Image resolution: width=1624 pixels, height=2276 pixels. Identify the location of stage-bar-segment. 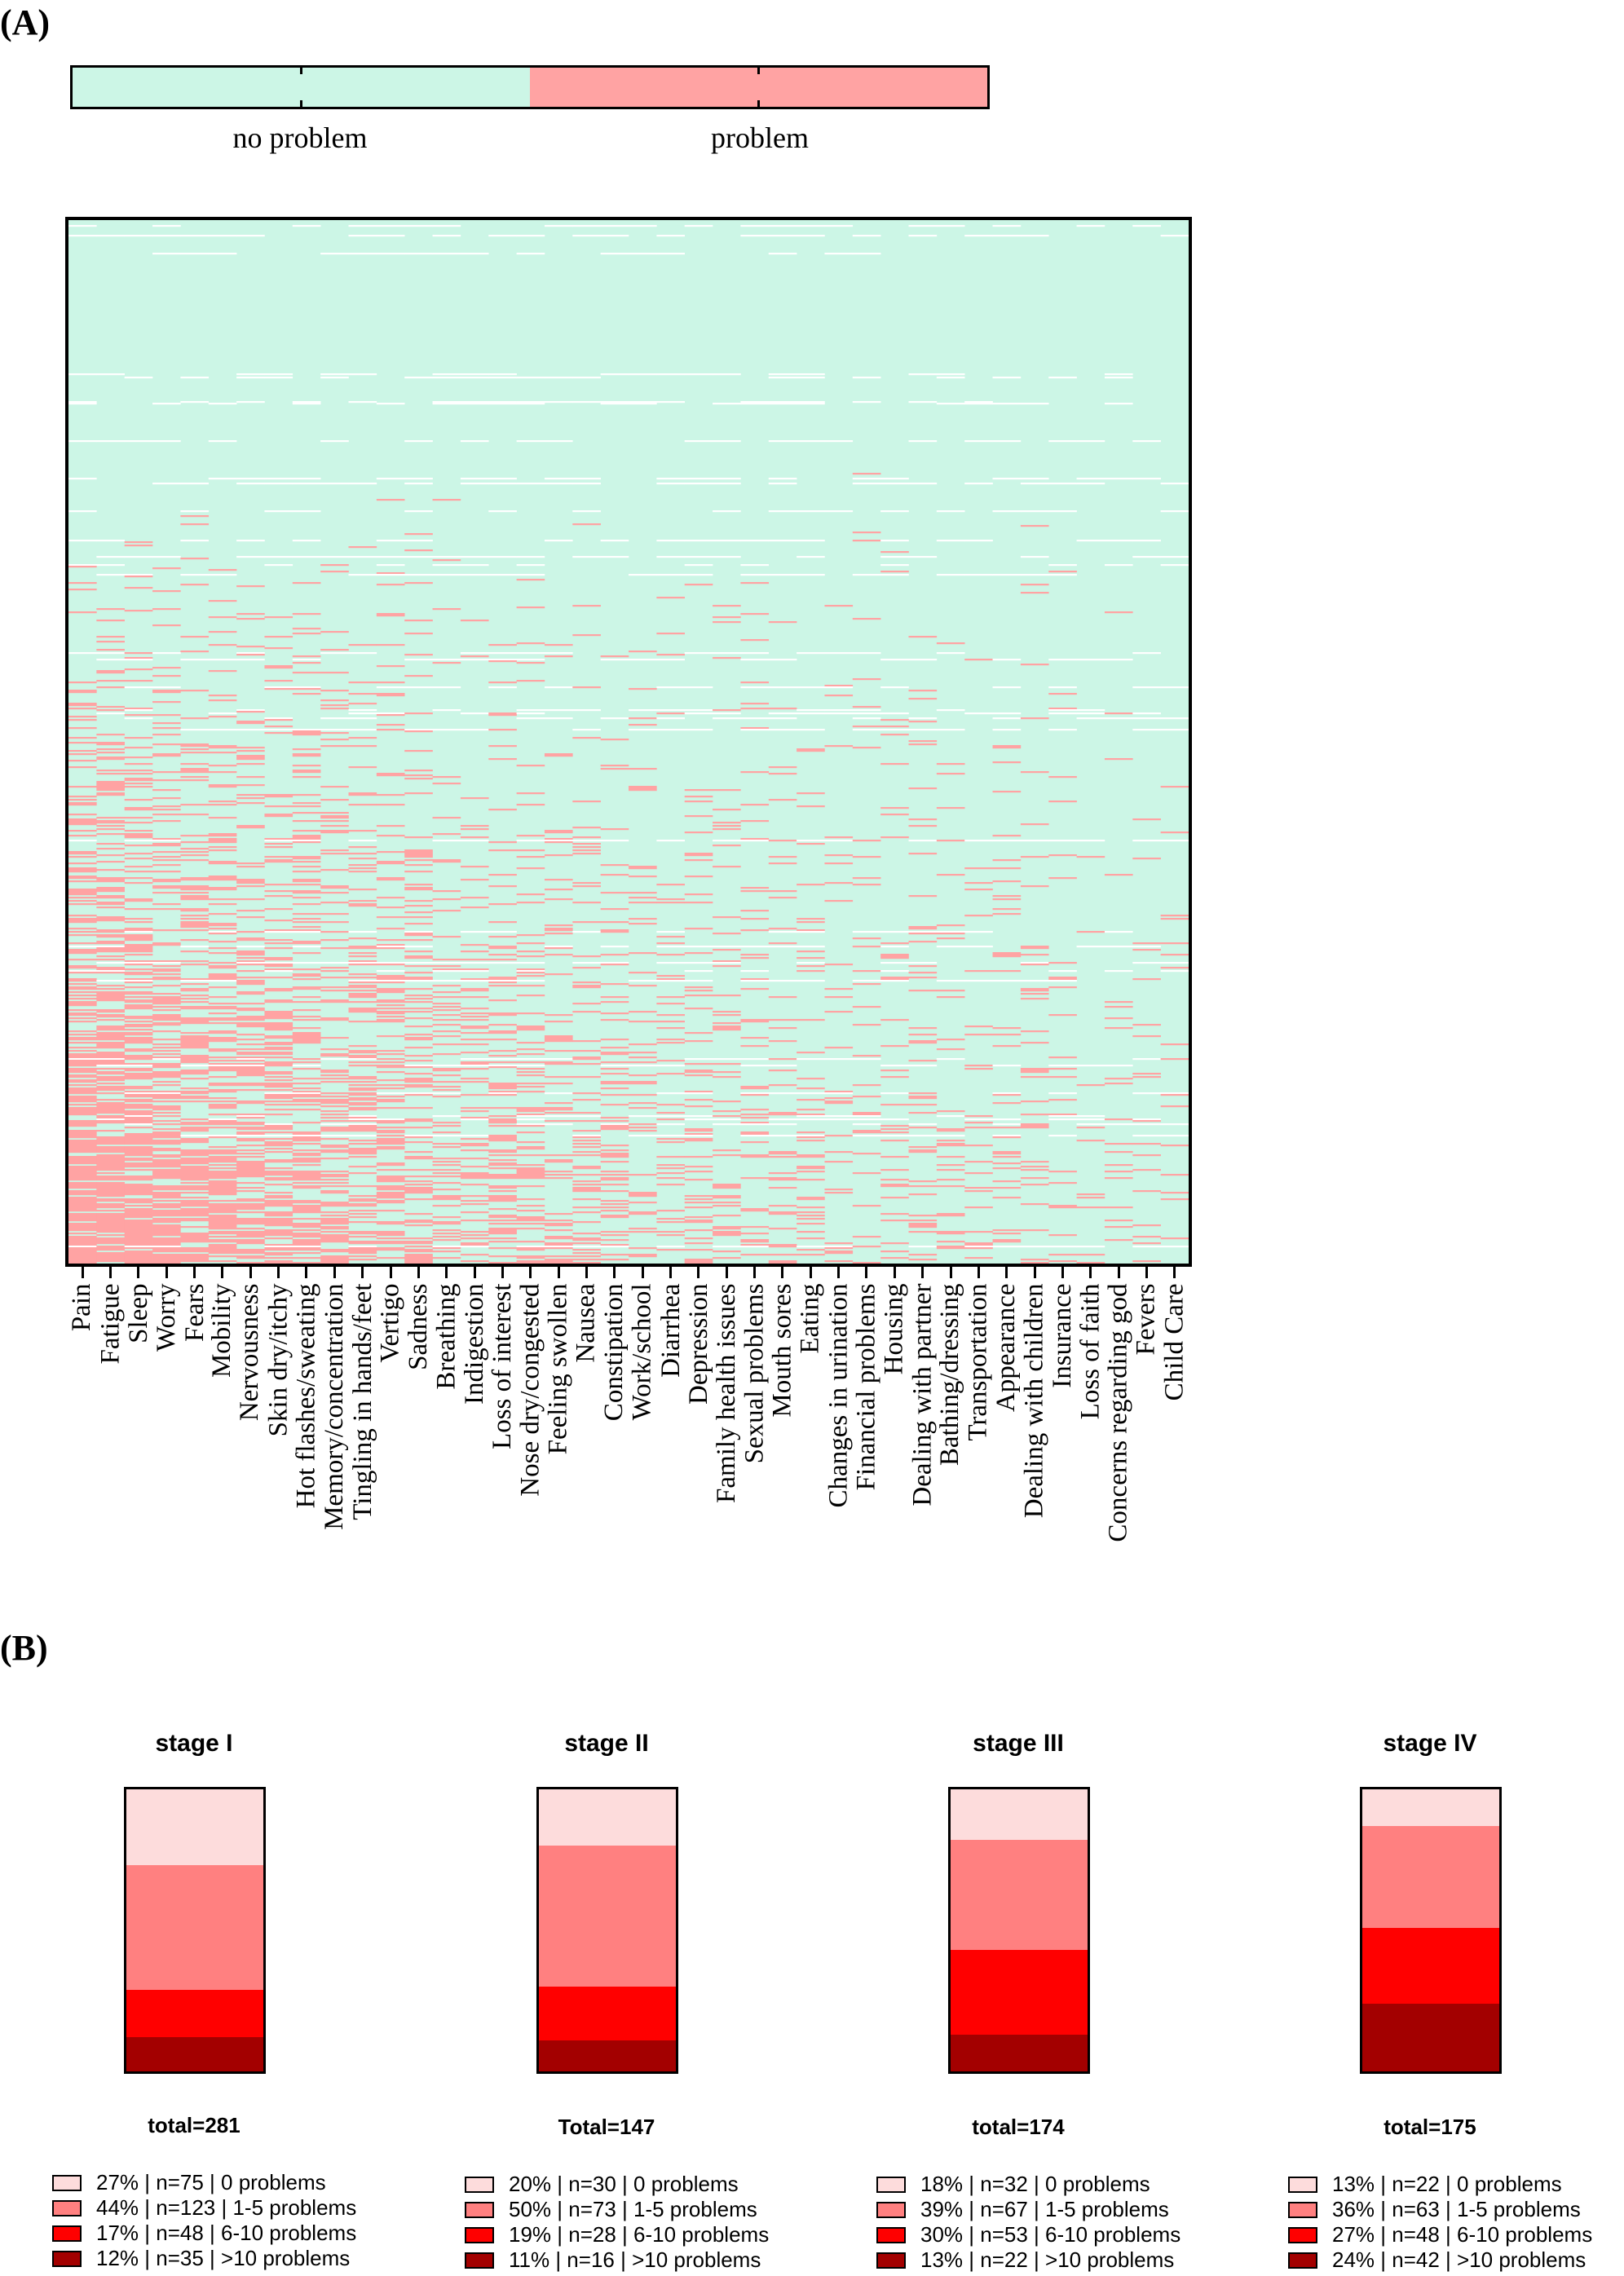
(1019, 1895).